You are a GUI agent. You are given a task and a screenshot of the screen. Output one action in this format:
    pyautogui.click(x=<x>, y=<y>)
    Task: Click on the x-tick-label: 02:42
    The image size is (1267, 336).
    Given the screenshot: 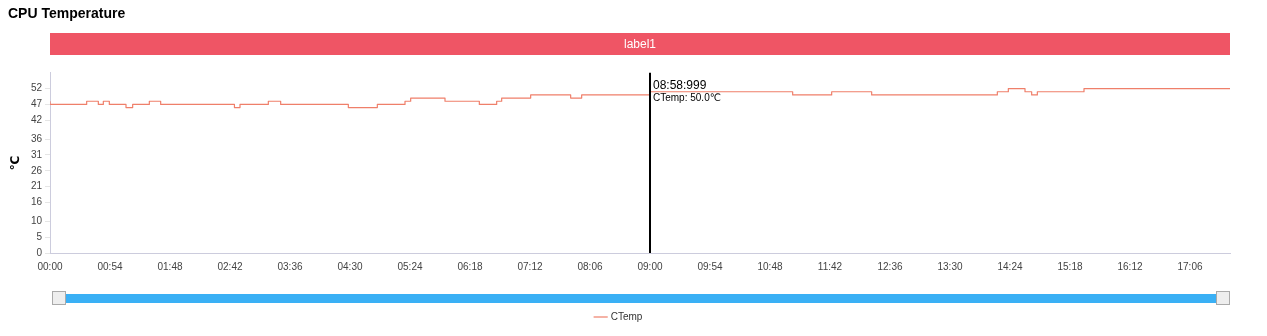 What is the action you would take?
    pyautogui.click(x=230, y=266)
    